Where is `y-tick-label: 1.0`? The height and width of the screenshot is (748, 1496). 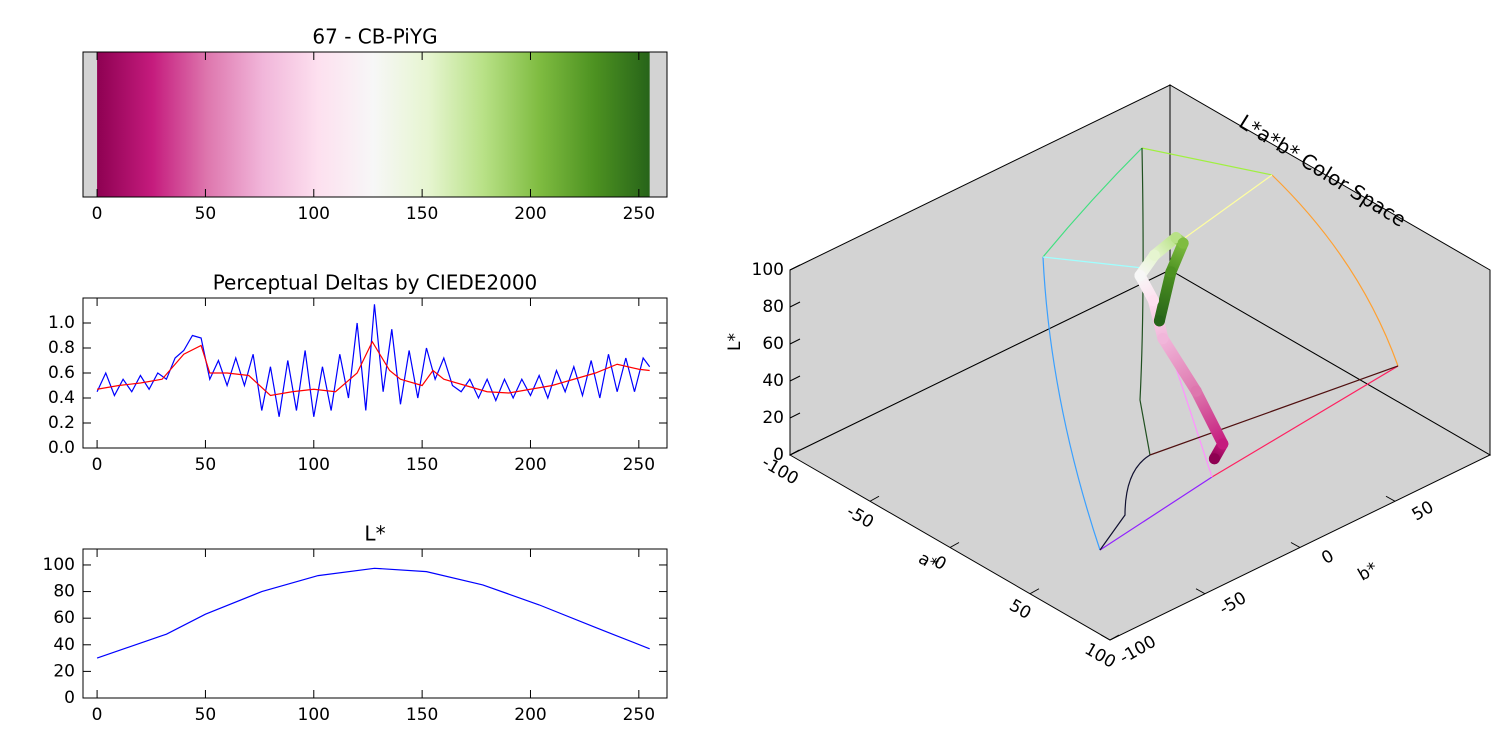 y-tick-label: 1.0 is located at coordinates (61, 323).